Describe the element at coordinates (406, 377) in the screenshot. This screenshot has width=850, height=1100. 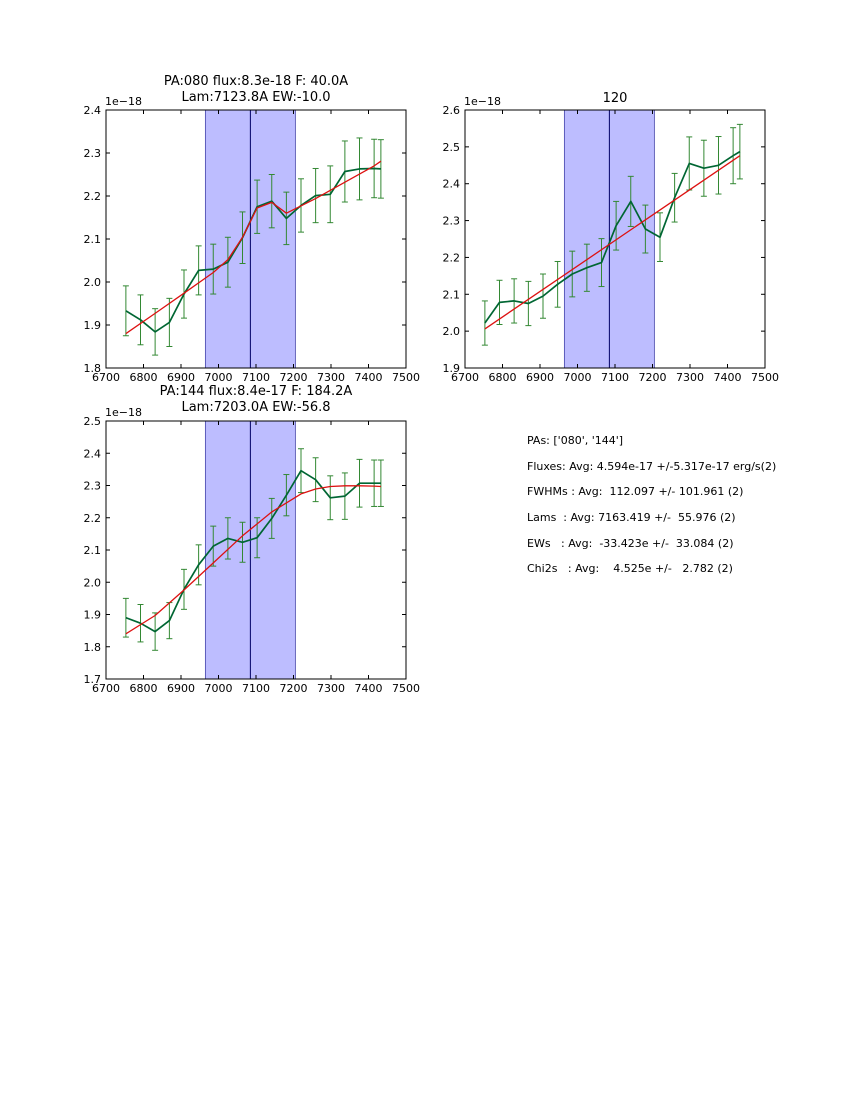
I see `panel-1-xtick-label: 7500` at that location.